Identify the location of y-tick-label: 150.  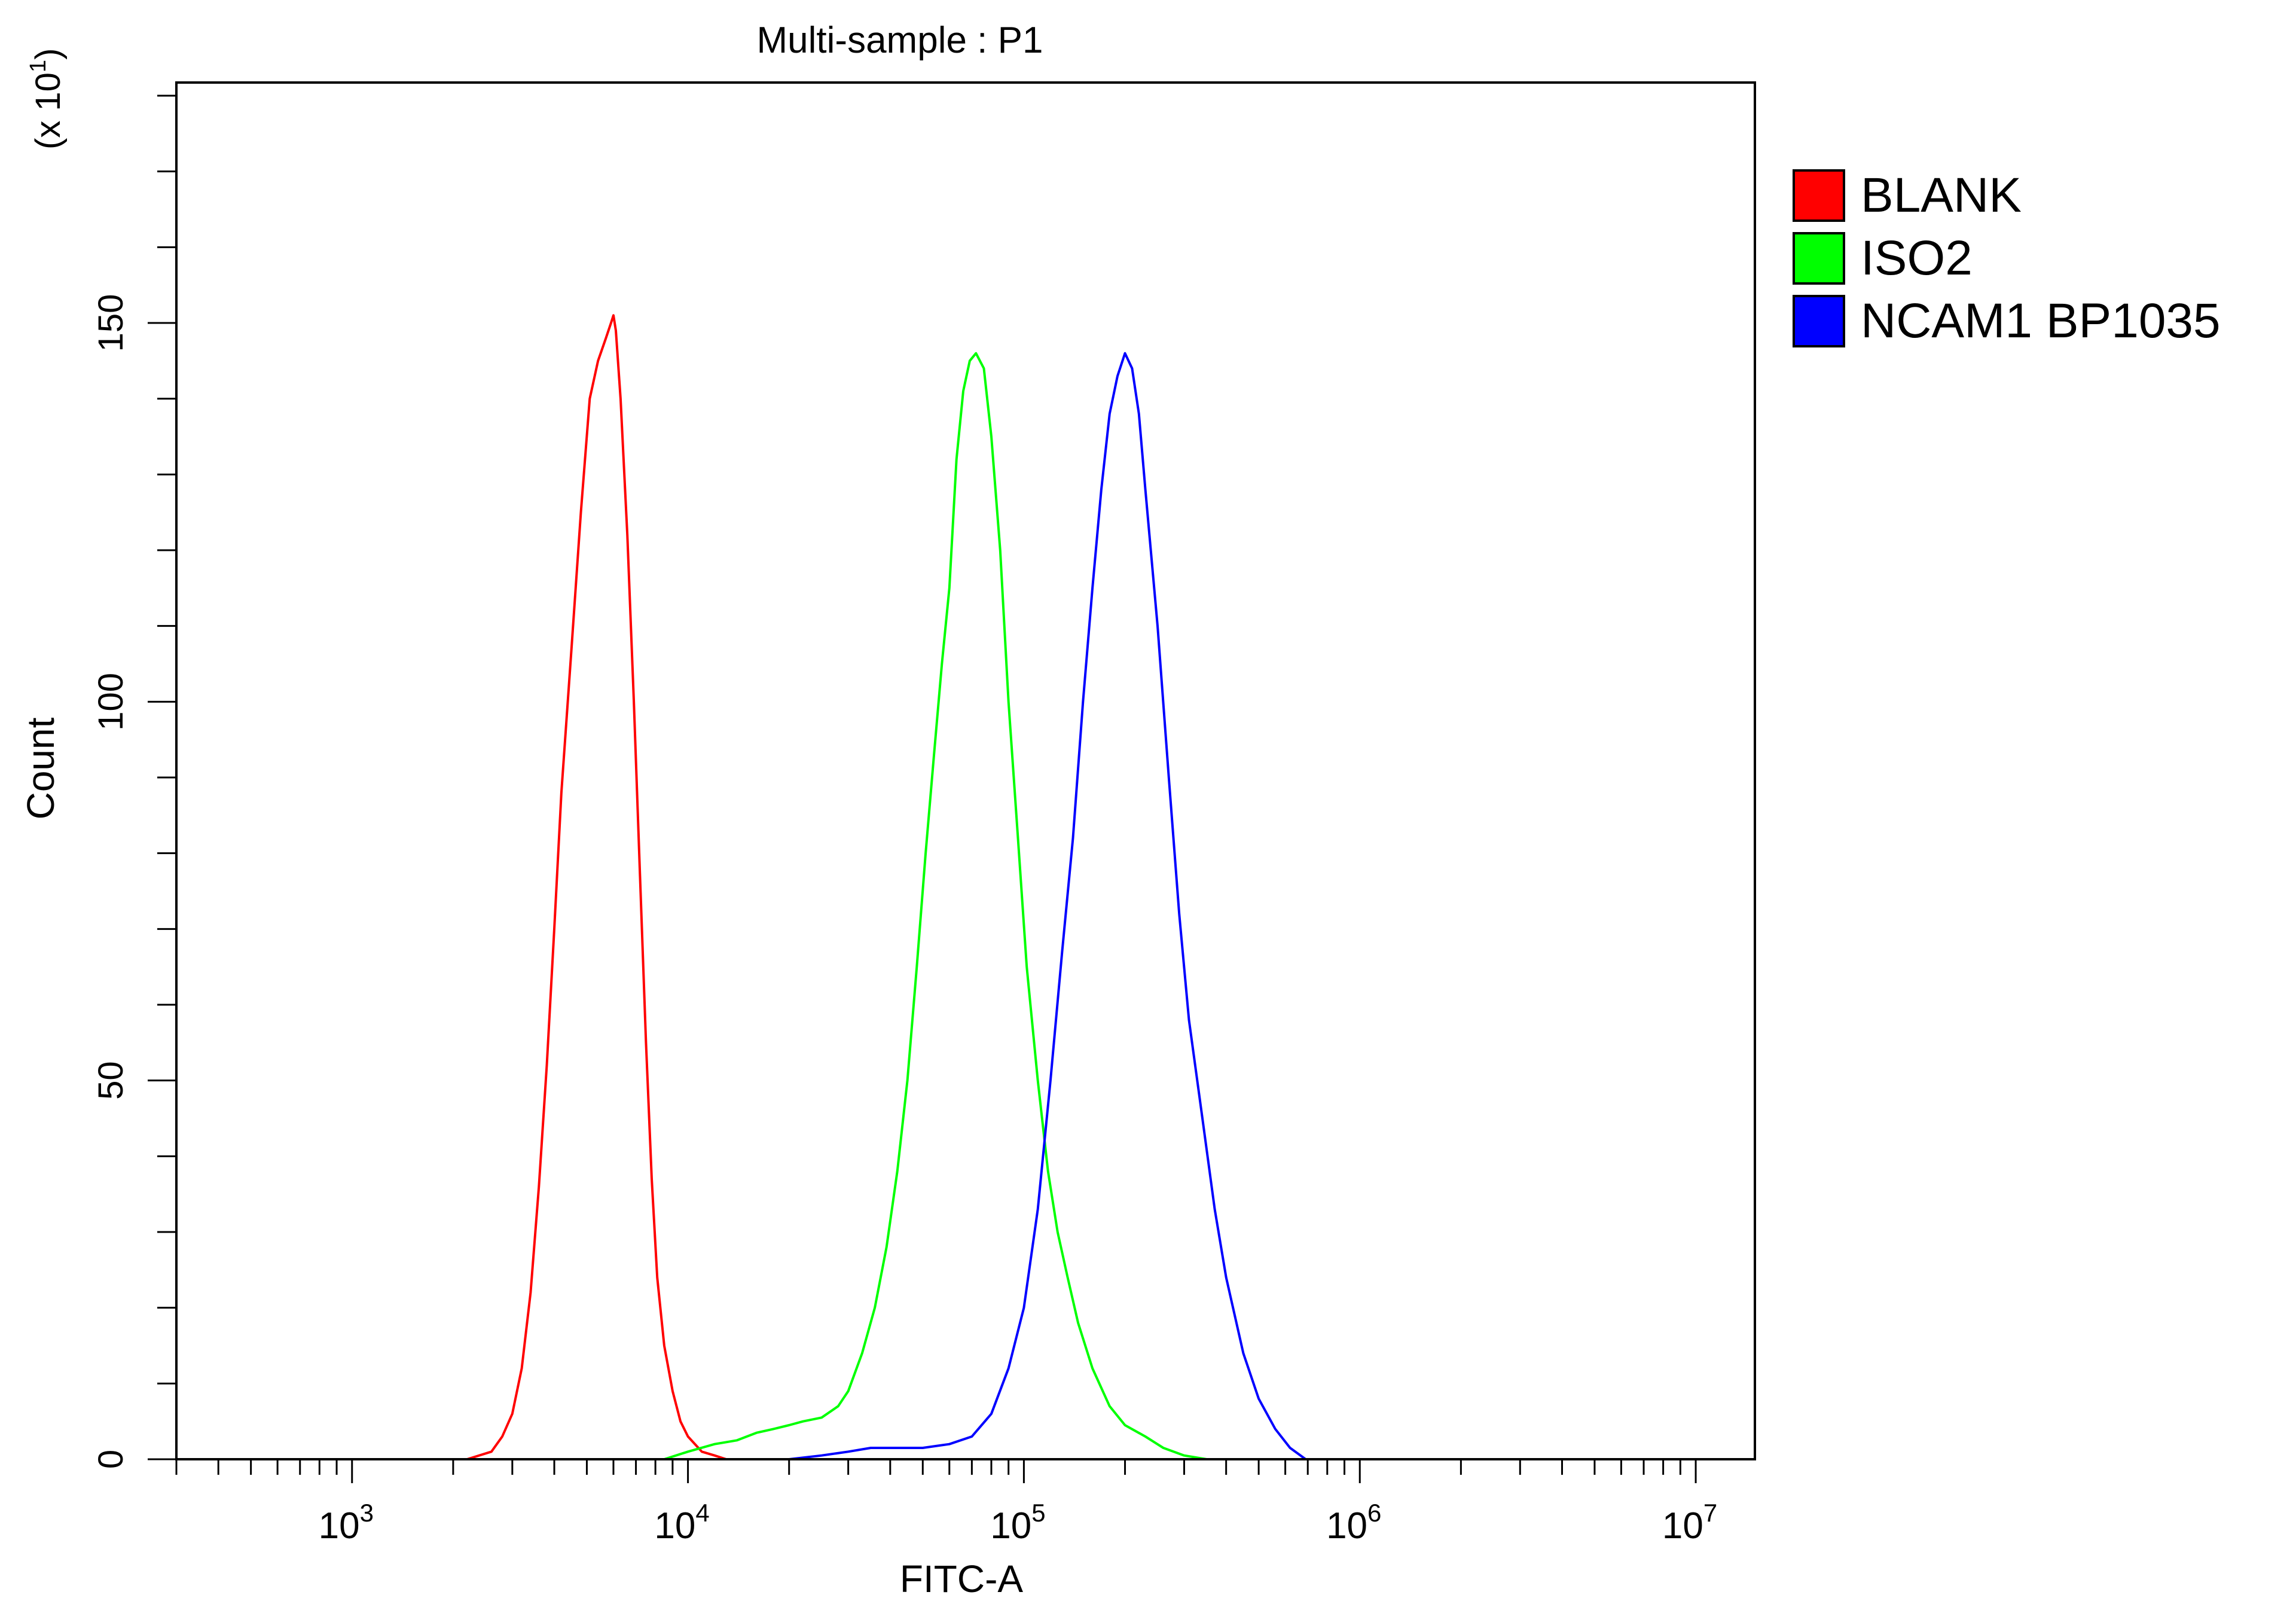
(110, 323).